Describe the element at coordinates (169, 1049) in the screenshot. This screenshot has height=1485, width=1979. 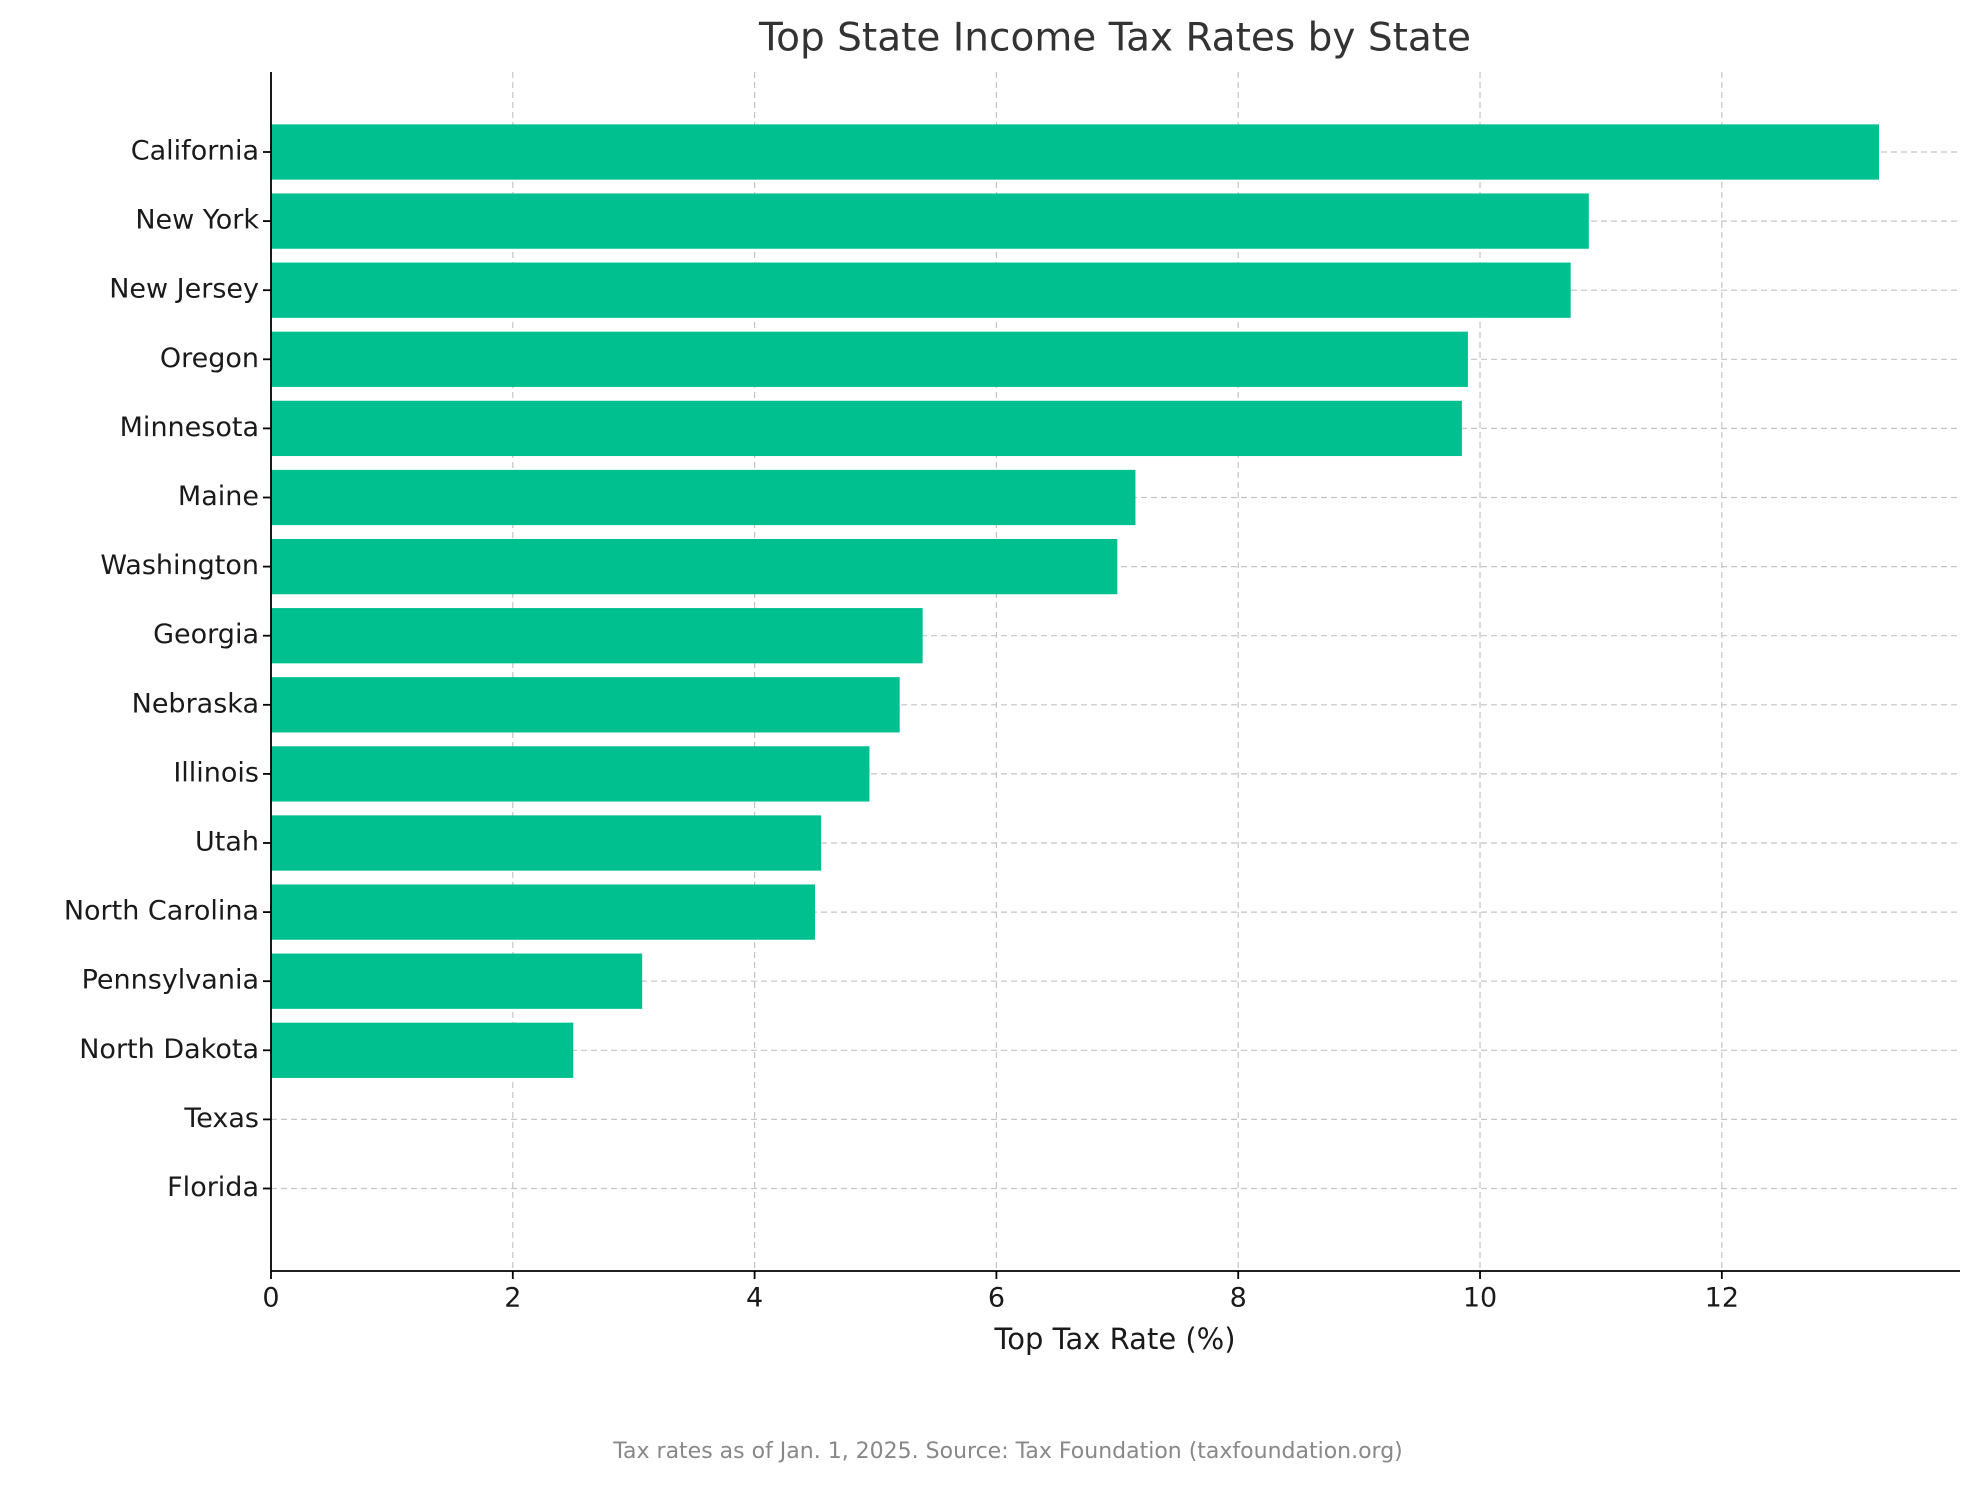
I see `y-tick-label: North Dakota` at that location.